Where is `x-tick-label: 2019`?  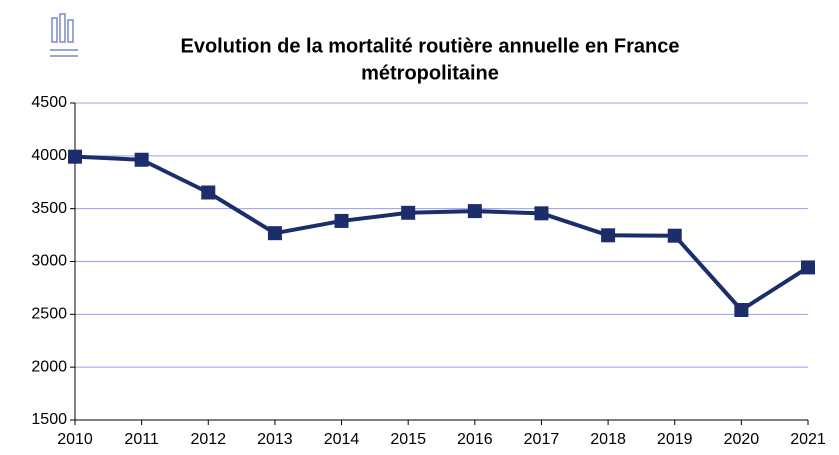
x-tick-label: 2019 is located at coordinates (675, 439).